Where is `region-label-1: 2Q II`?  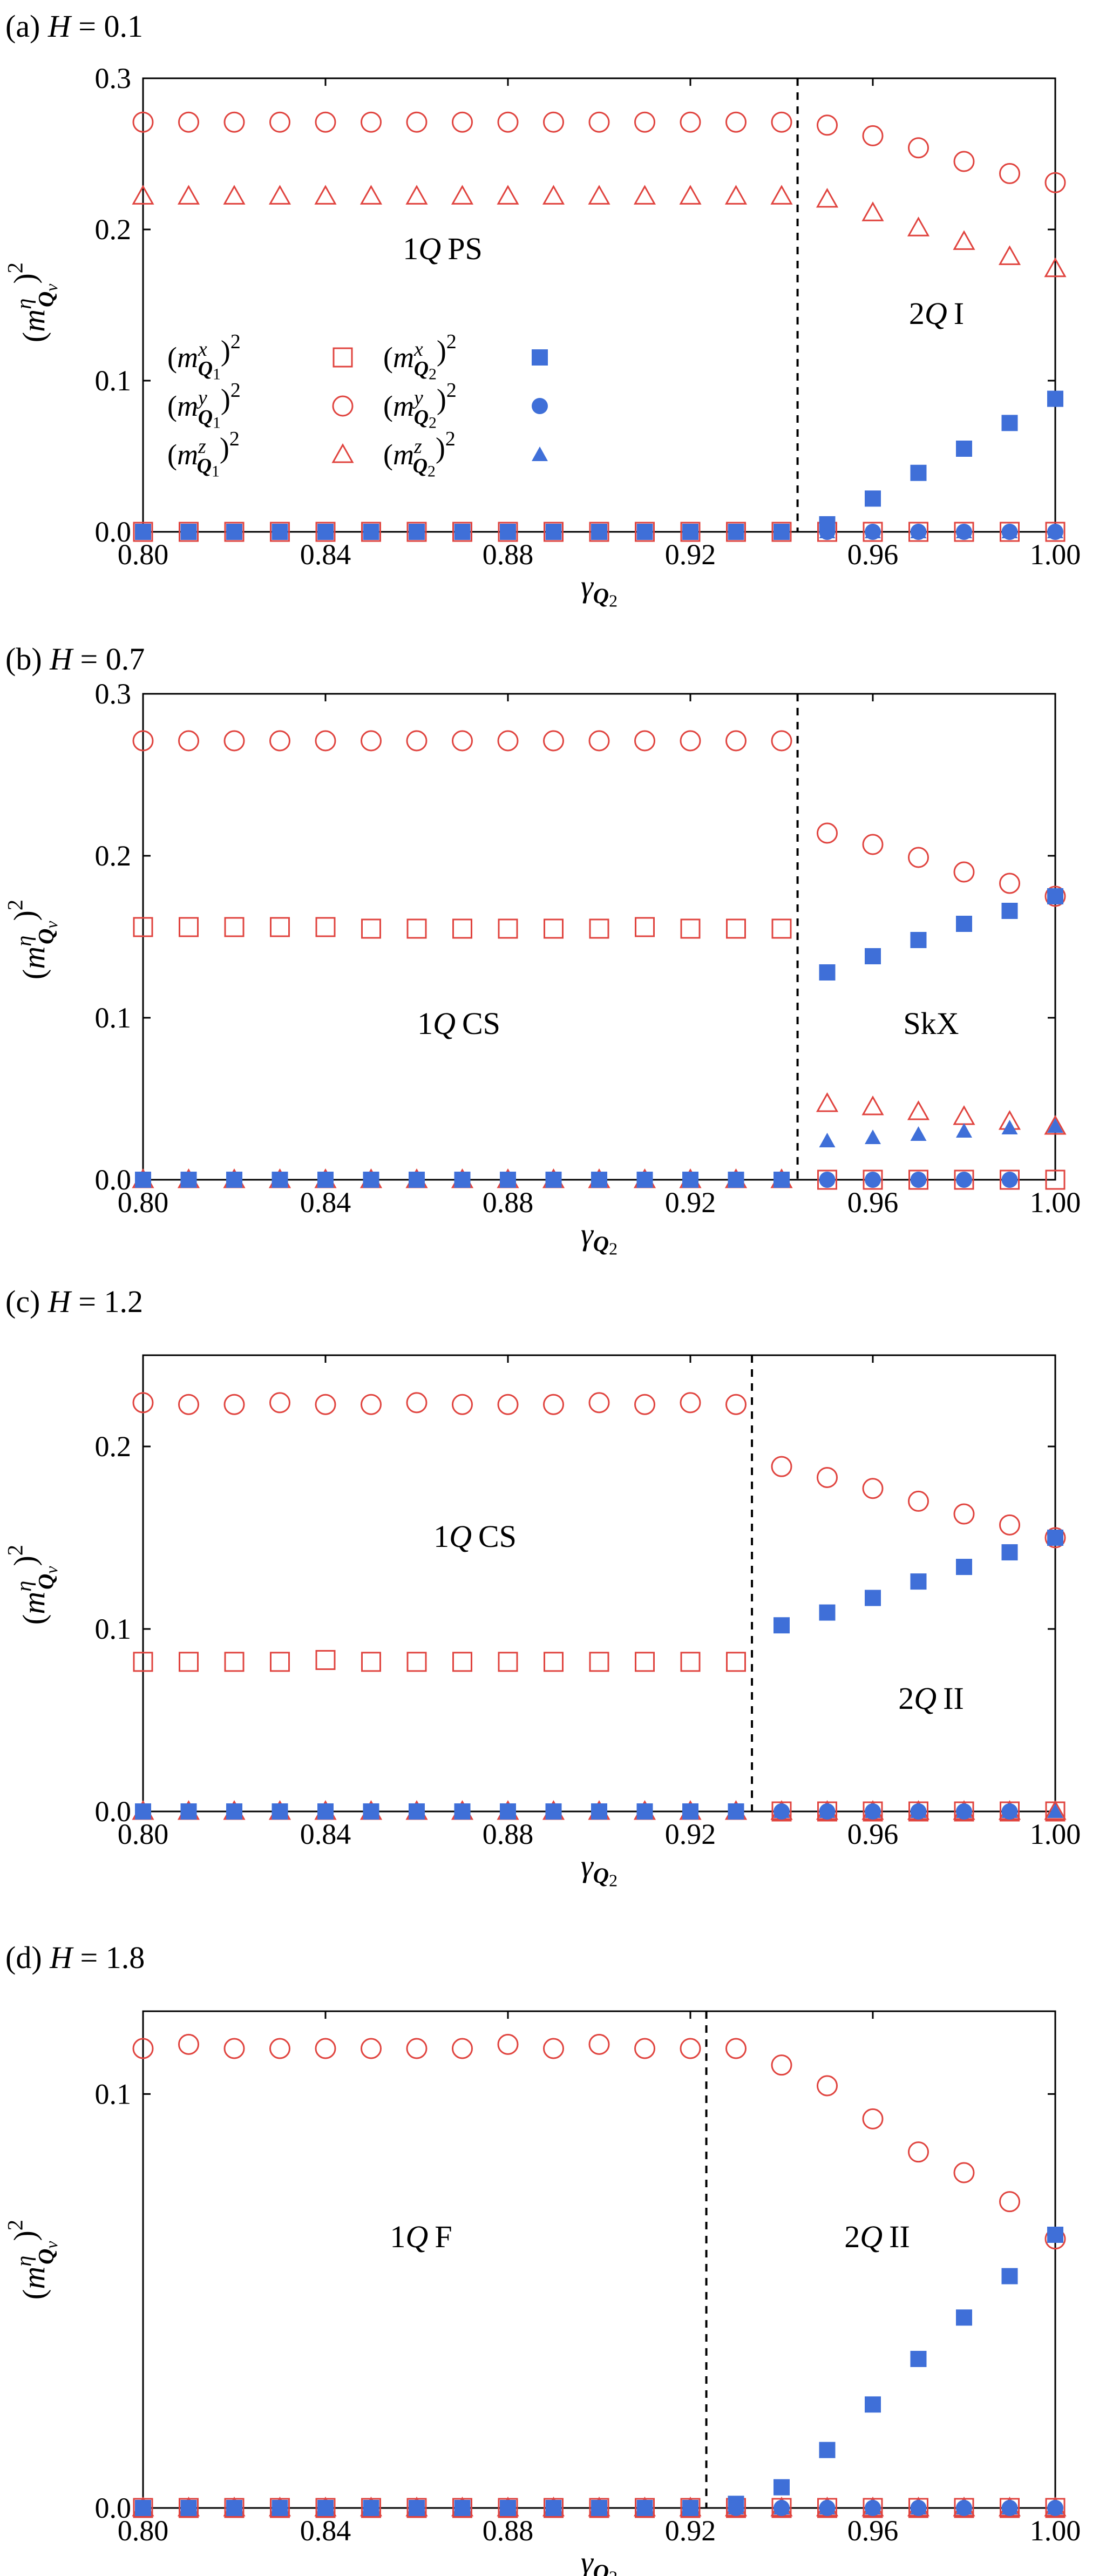
region-label-1: 2Q II is located at coordinates (877, 2236).